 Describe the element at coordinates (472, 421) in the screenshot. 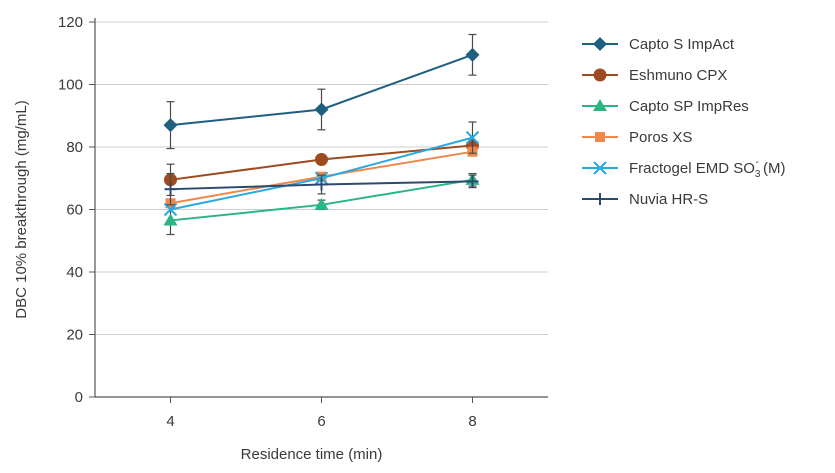

I see `x-tick-label: 8` at that location.